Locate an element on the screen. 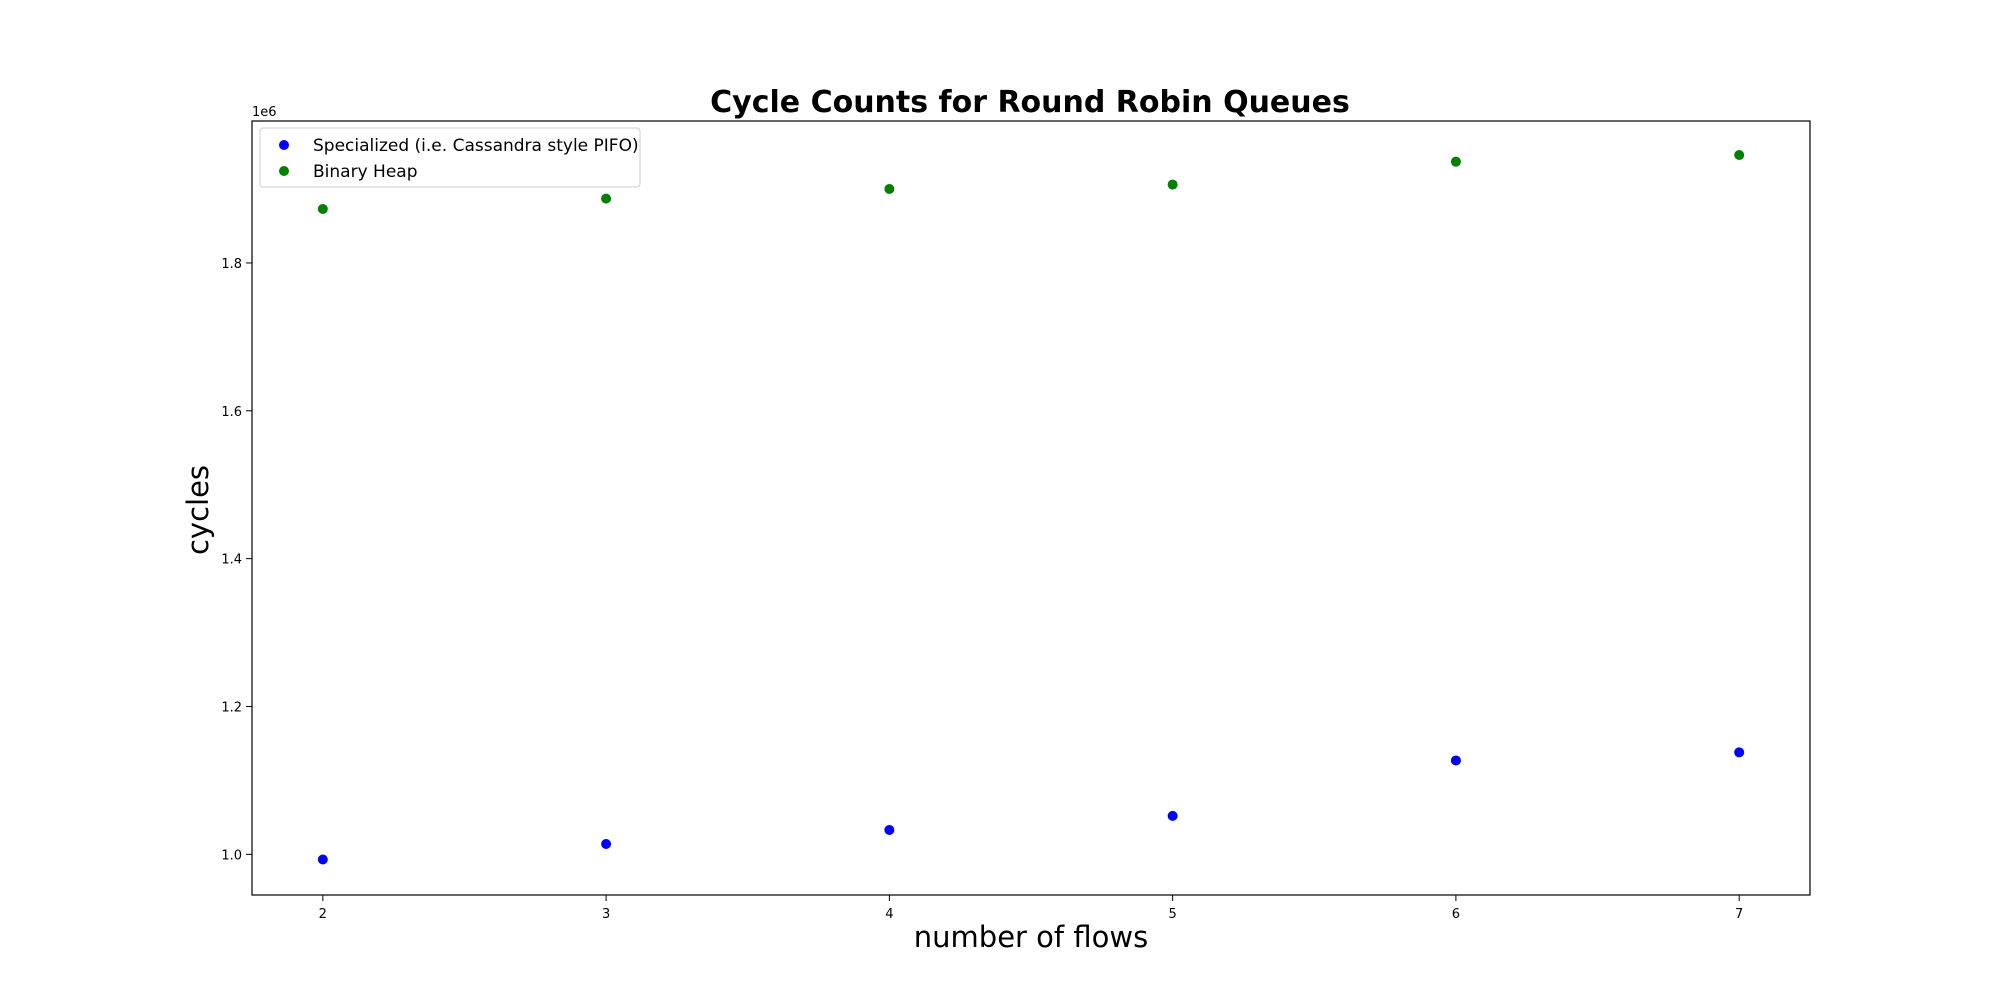  x-tick-label: 2 is located at coordinates (323, 914).